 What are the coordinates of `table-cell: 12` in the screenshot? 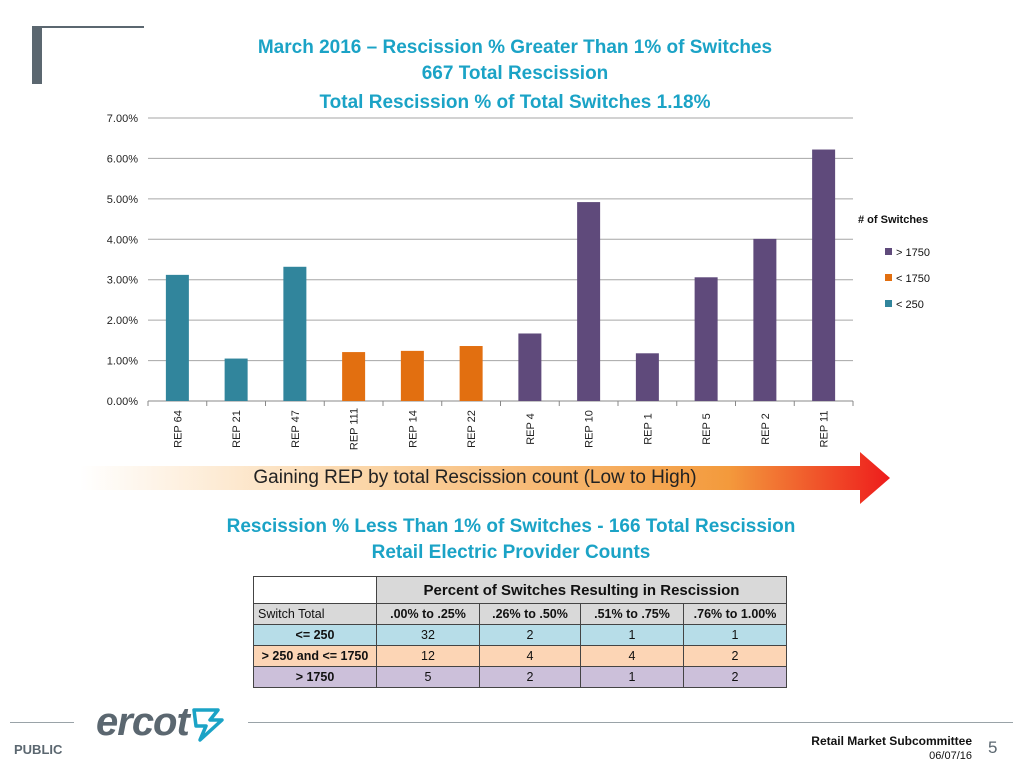 It's located at (428, 656).